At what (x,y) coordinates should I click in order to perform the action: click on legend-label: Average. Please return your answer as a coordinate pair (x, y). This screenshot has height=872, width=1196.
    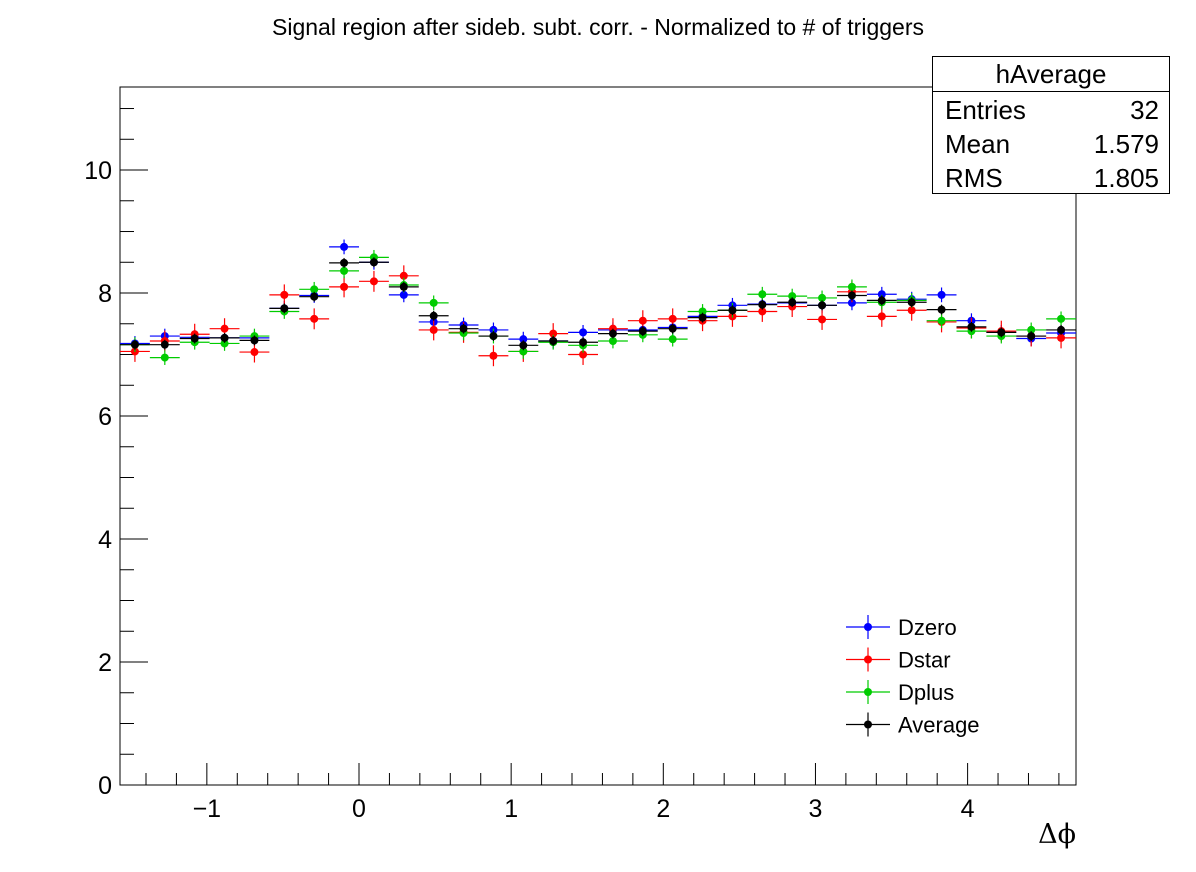
    Looking at the image, I should click on (939, 725).